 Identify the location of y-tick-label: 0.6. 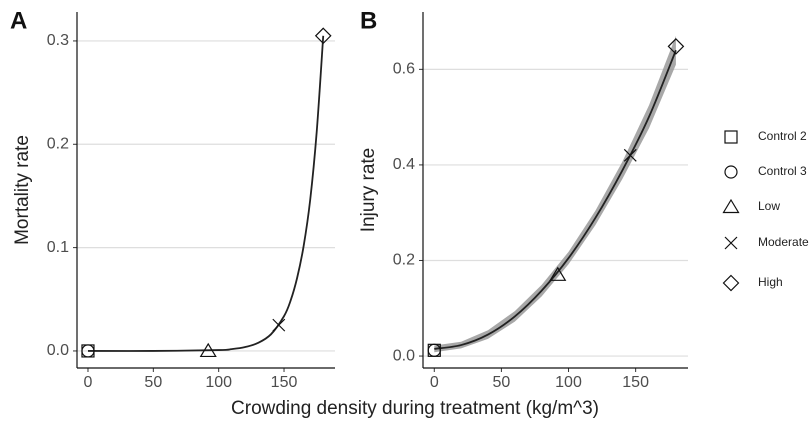
(404, 69).